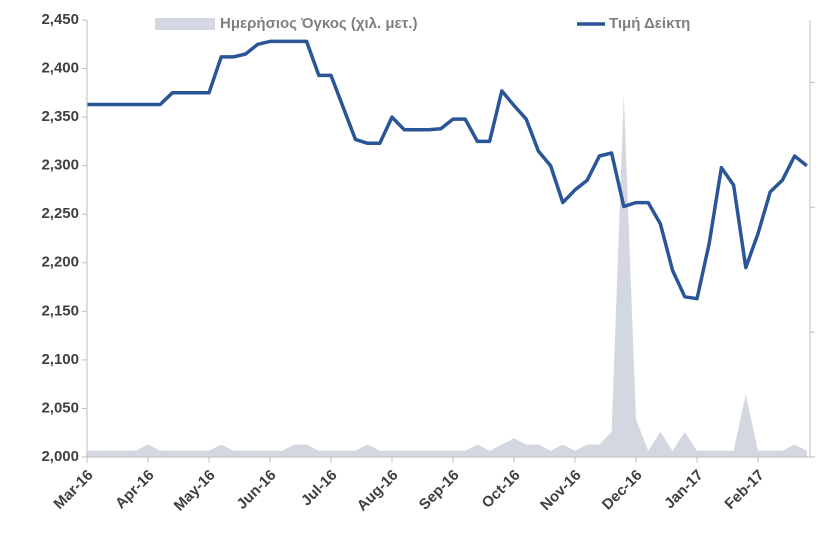 Image resolution: width=818 pixels, height=543 pixels. What do you see at coordinates (60, 407) in the screenshot?
I see `y-tick-label: 2,050` at bounding box center [60, 407].